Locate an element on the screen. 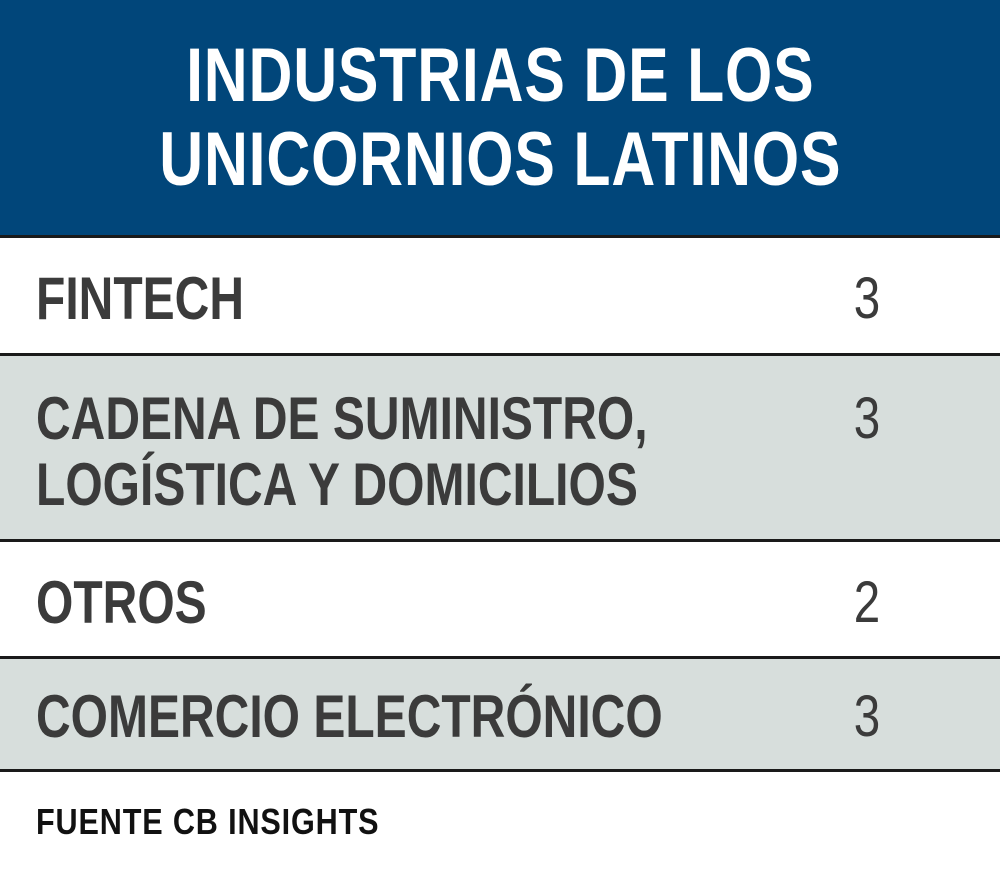 The width and height of the screenshot is (1000, 895). table-row-ecommerce: COMERCIO ELECTRÓNICO 3 is located at coordinates (500, 714).